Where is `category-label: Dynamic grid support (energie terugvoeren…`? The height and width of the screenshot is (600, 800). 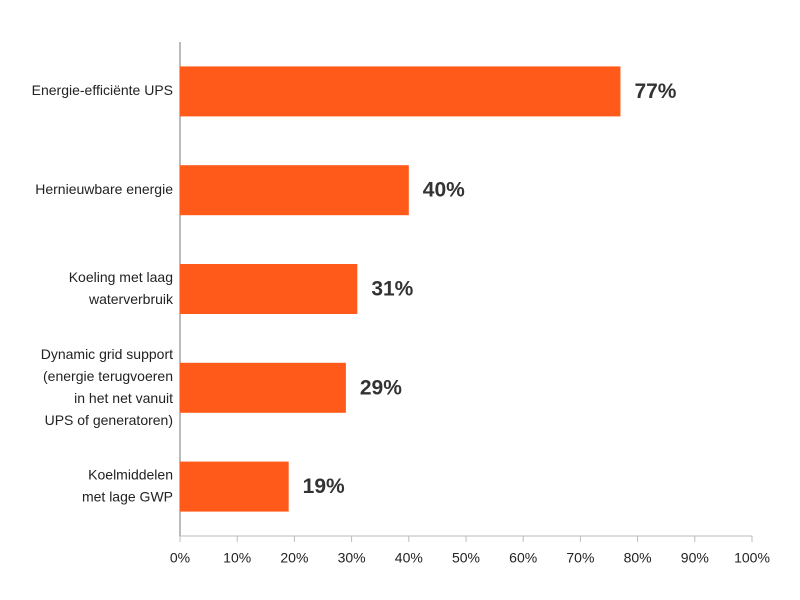
category-label: Dynamic grid support (energie terugvoeren… is located at coordinates (107, 387).